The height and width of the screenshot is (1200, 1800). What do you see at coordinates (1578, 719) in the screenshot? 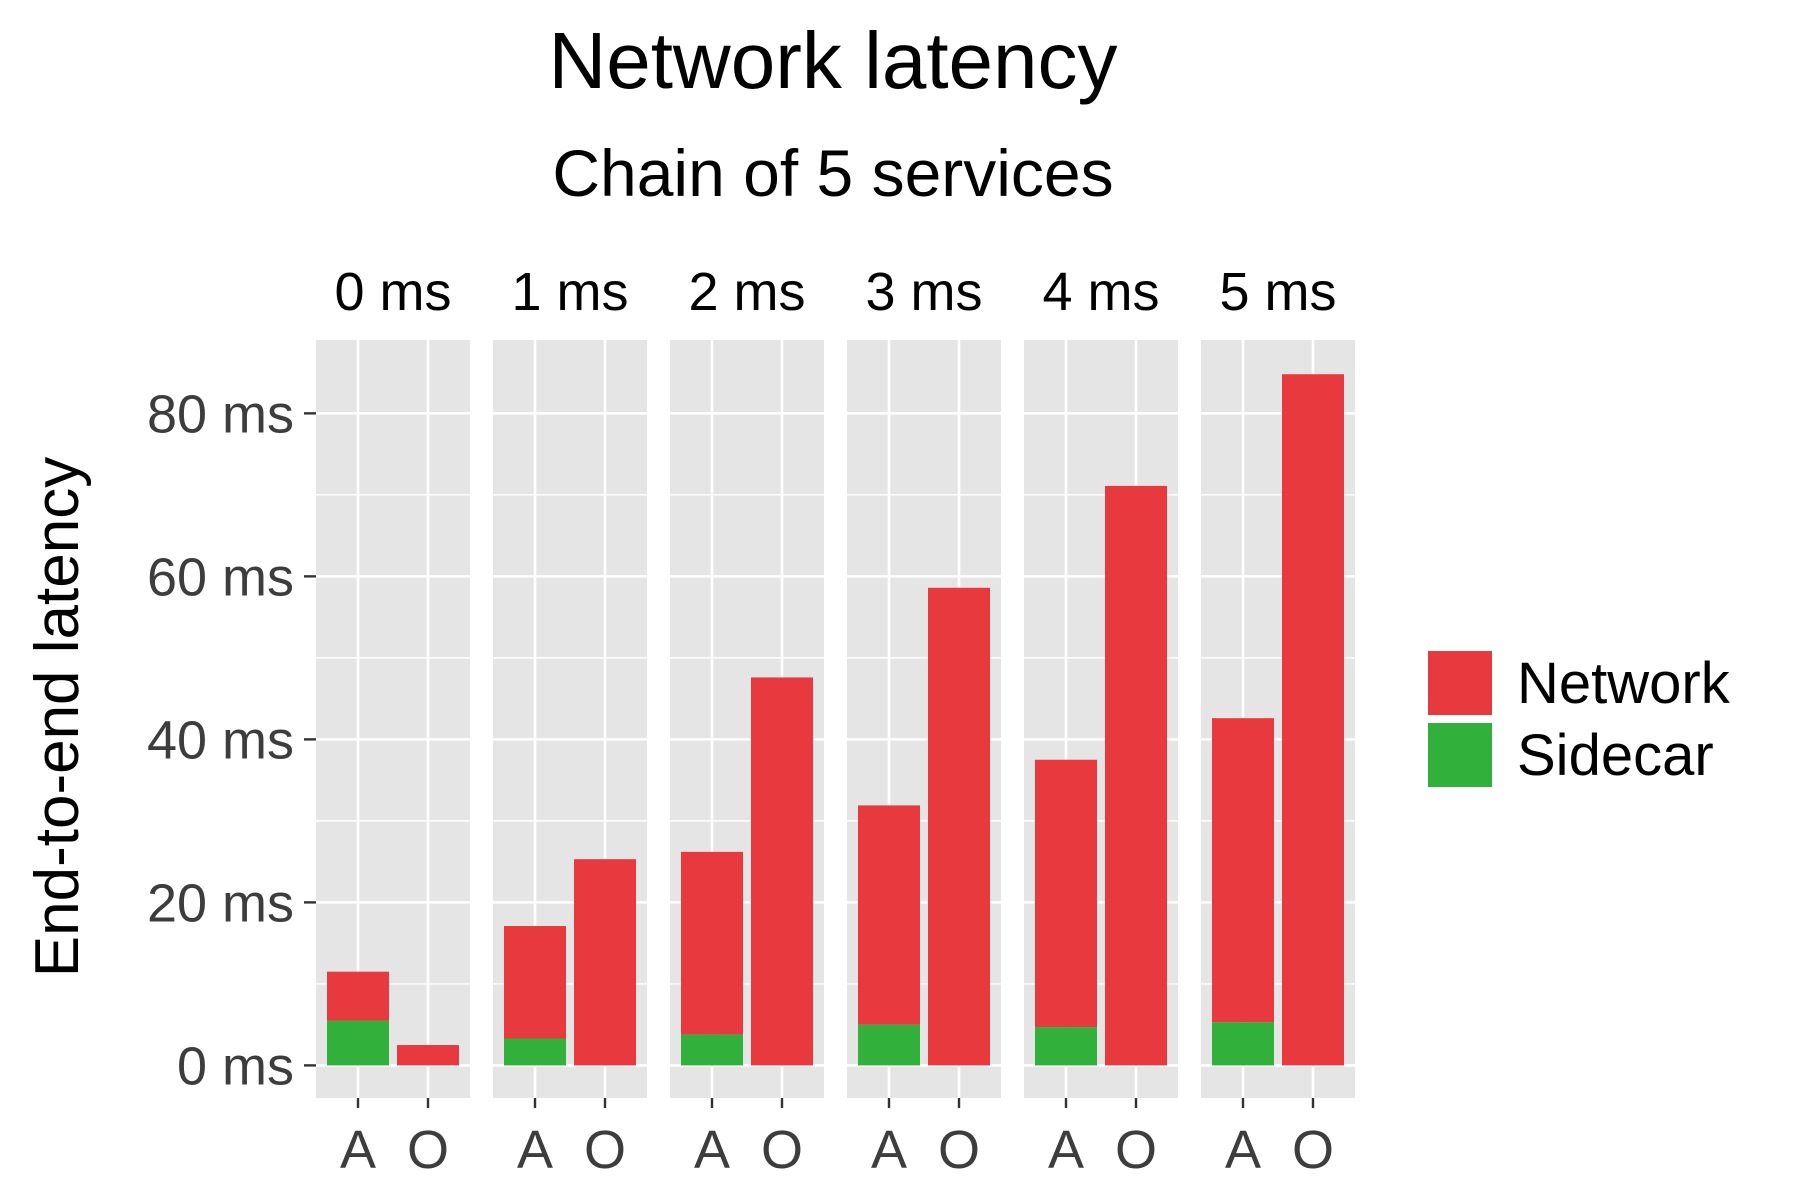
I see `legend: Network Sidecar` at bounding box center [1578, 719].